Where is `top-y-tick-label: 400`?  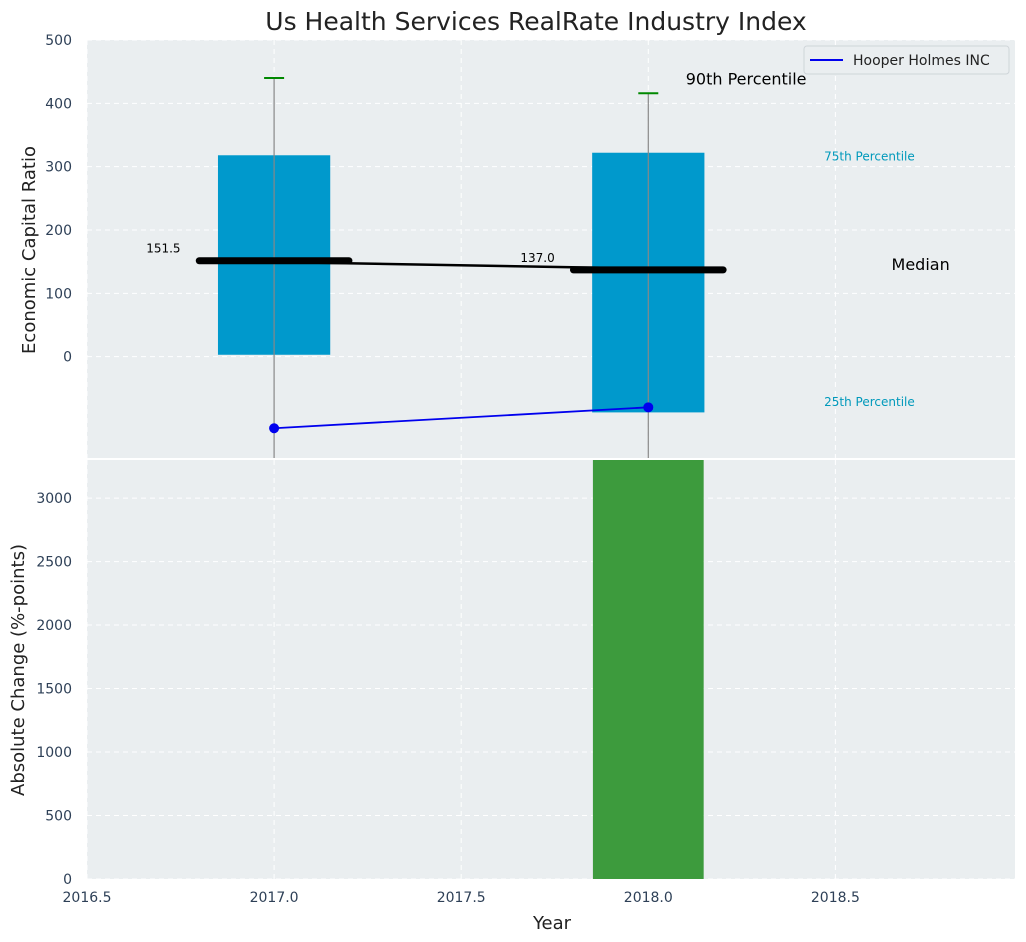 top-y-tick-label: 400 is located at coordinates (58, 104).